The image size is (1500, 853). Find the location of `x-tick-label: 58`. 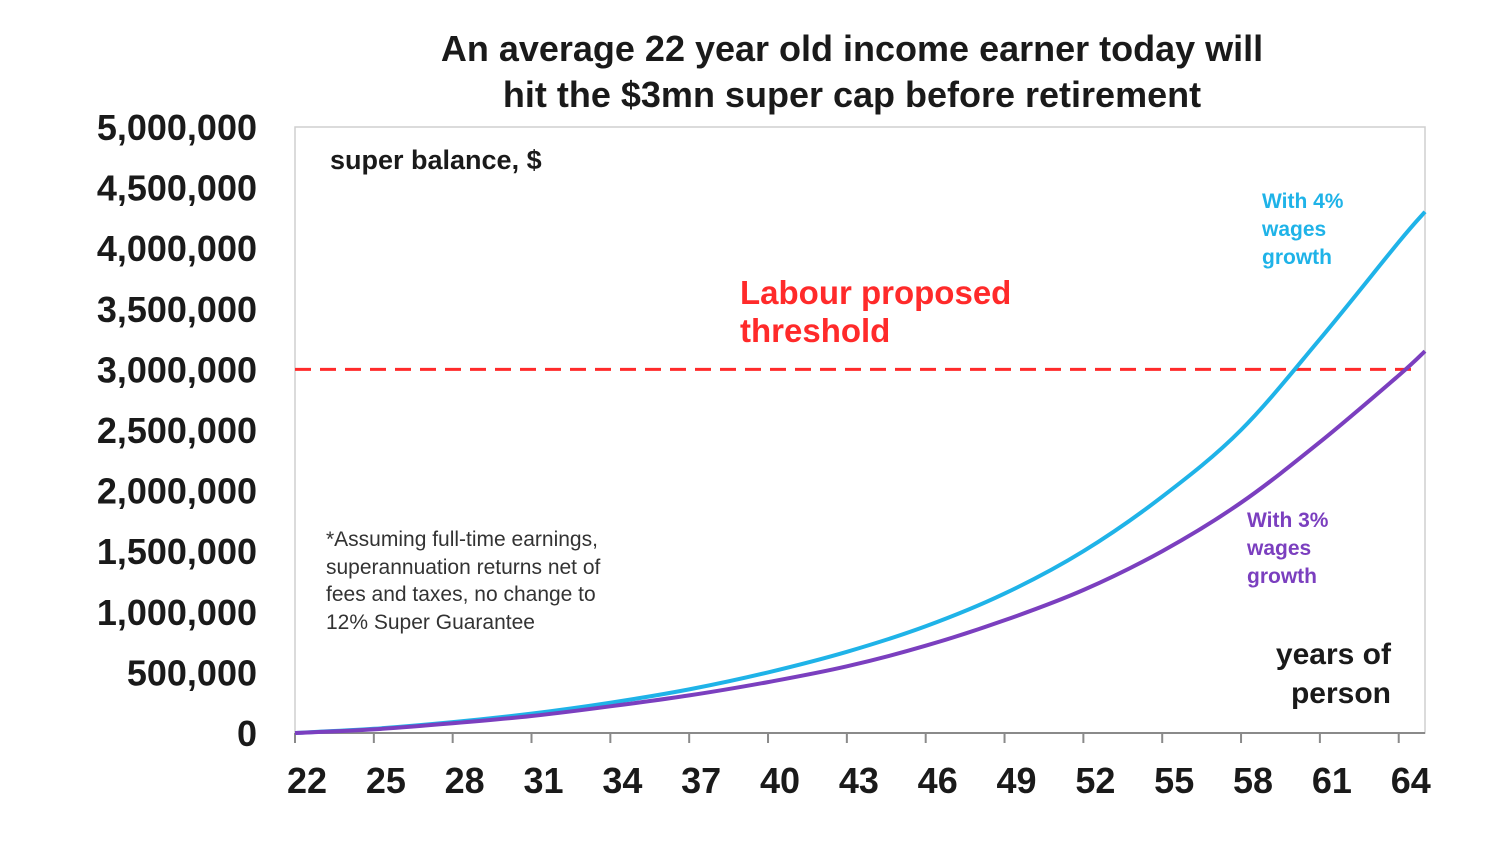

x-tick-label: 58 is located at coordinates (1253, 780).